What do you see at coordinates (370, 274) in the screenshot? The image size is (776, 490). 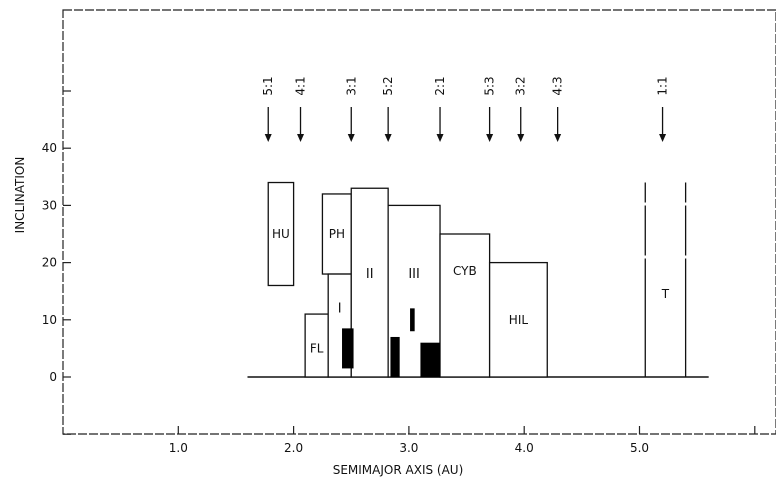 I see `region-label: II` at bounding box center [370, 274].